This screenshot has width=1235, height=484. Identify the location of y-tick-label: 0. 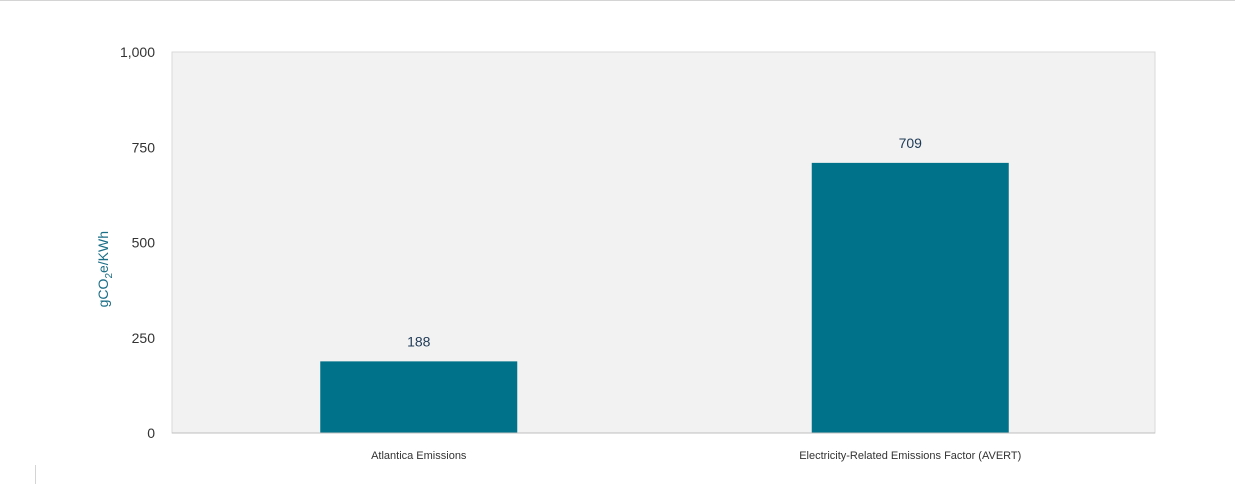
(151, 433).